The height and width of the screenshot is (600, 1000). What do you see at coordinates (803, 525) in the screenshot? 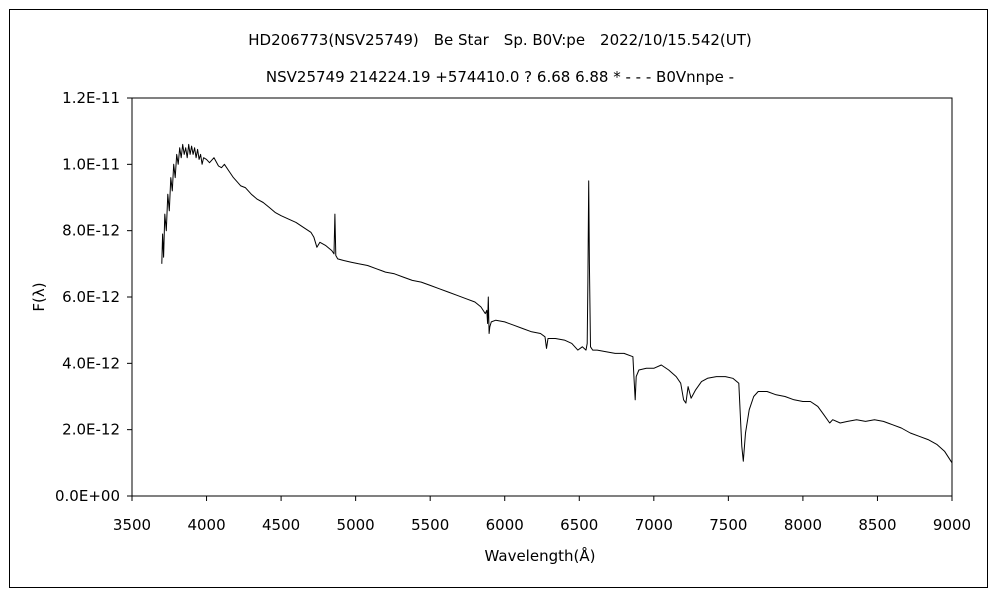
I see `x-tick-label: 8000` at bounding box center [803, 525].